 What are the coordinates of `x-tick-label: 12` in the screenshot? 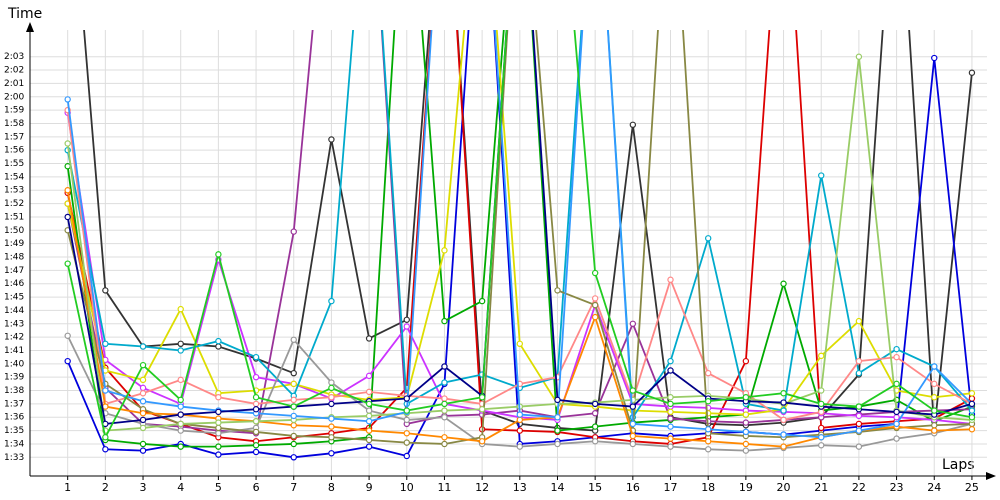 It's located at (482, 487).